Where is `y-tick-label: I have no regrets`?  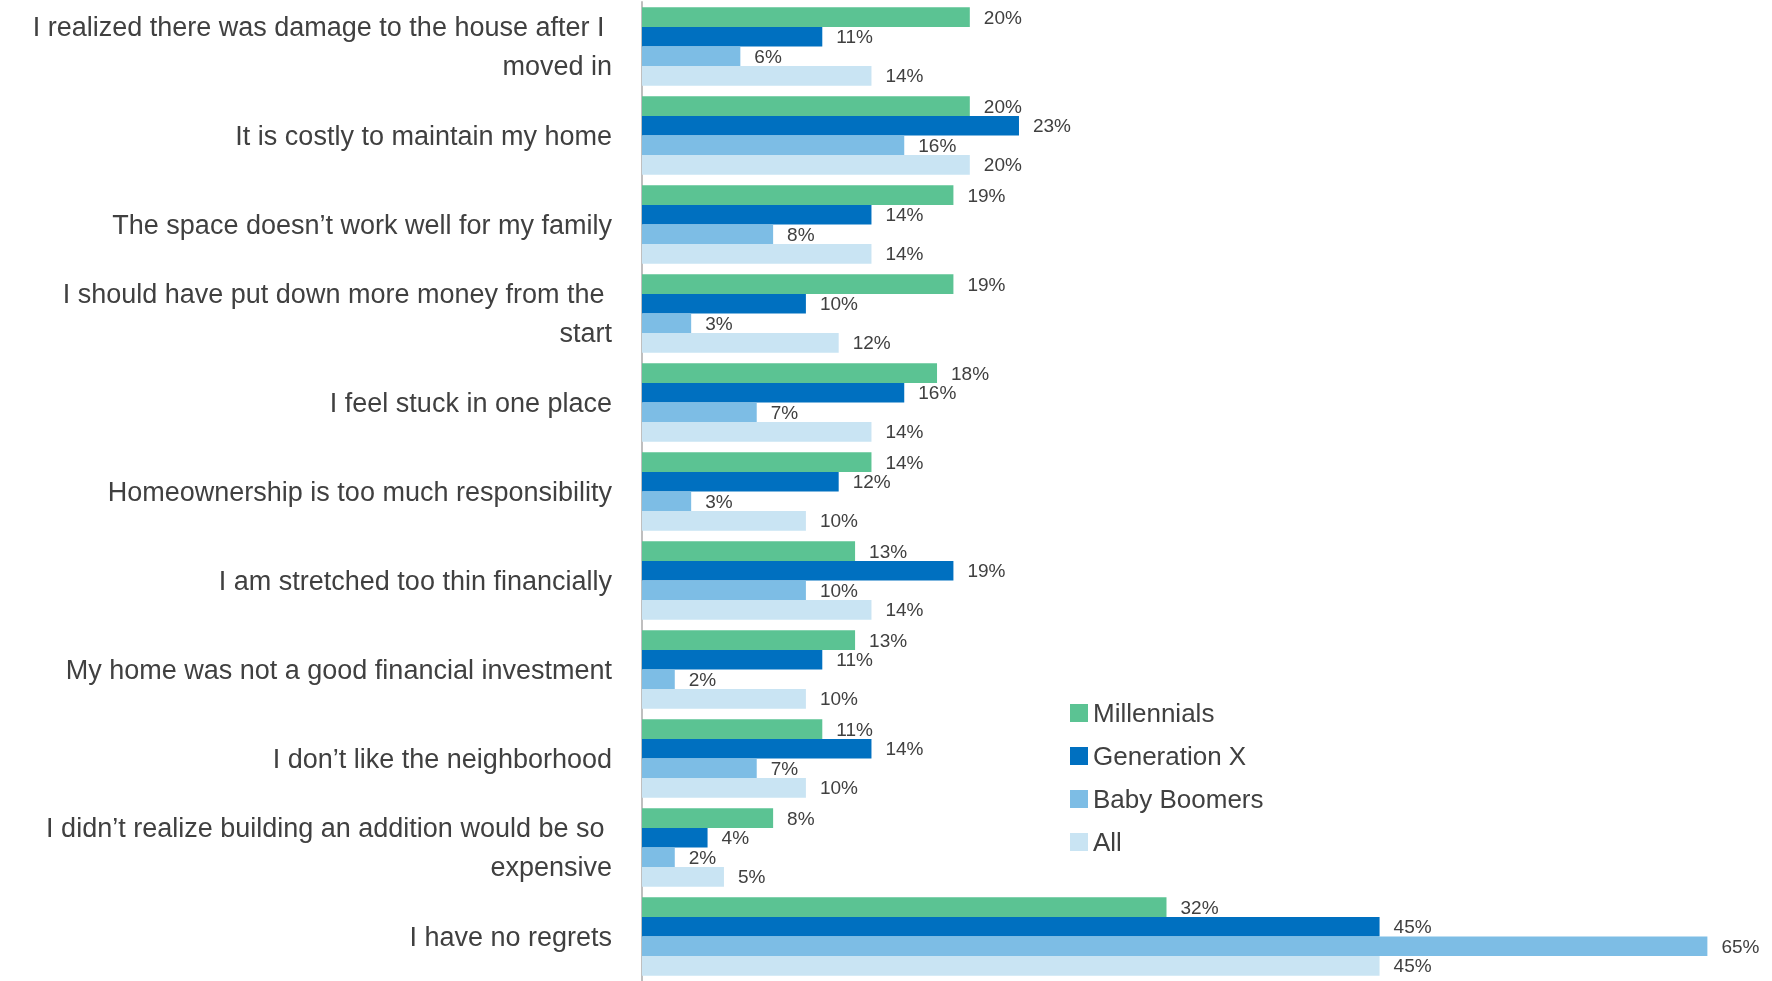 y-tick-label: I have no regrets is located at coordinates (510, 936).